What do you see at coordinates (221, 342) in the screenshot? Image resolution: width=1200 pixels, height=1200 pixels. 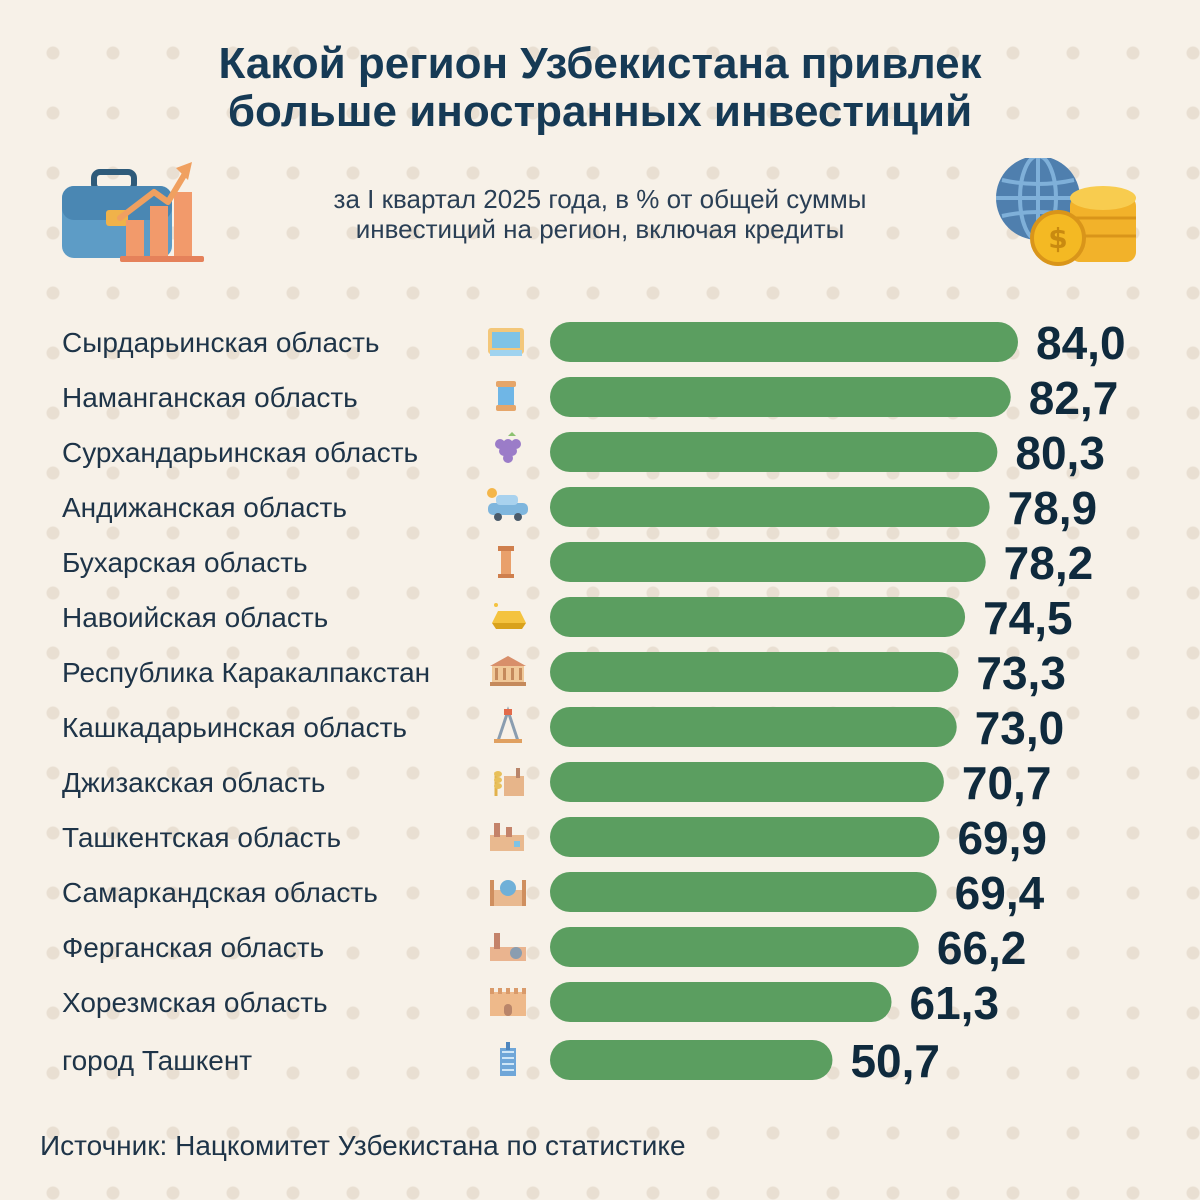 I see `category-label: Сырдарьинская область` at bounding box center [221, 342].